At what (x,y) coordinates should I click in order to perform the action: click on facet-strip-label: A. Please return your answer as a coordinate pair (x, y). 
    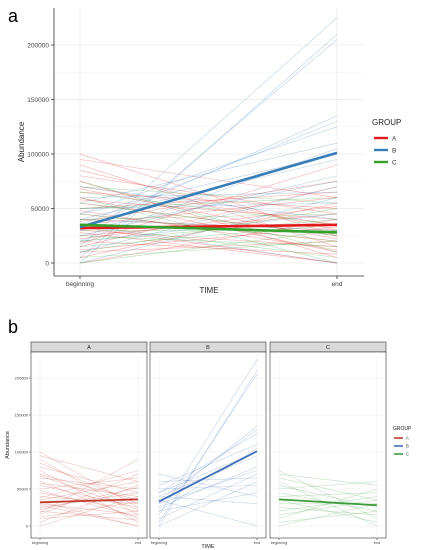
    Looking at the image, I should click on (89, 348).